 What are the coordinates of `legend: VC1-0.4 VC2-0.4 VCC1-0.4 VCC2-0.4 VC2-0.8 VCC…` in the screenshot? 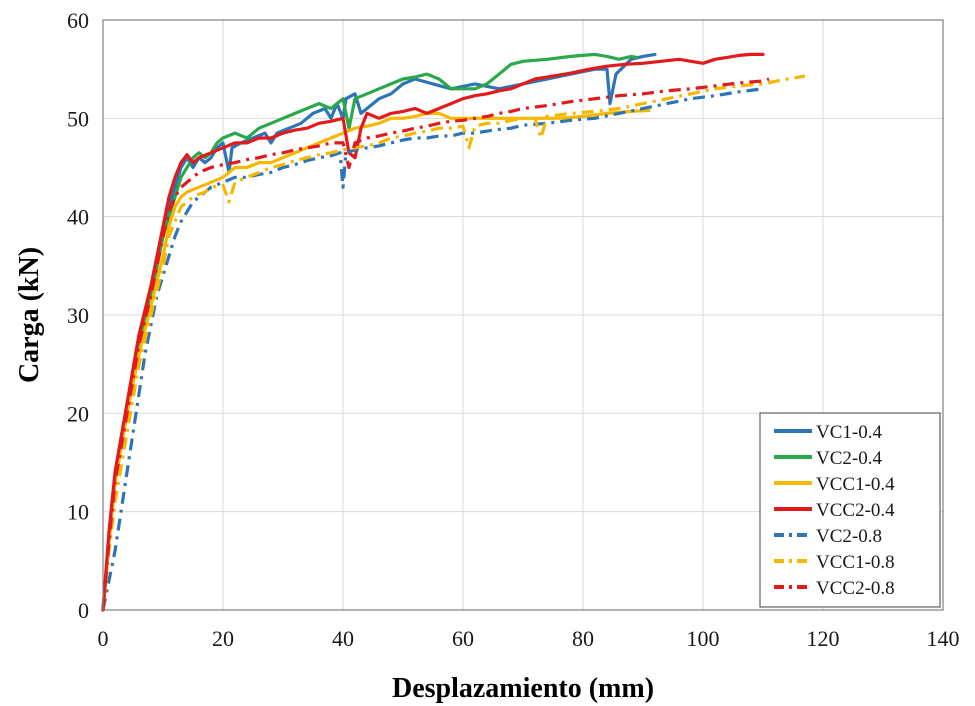 It's located at (850, 510).